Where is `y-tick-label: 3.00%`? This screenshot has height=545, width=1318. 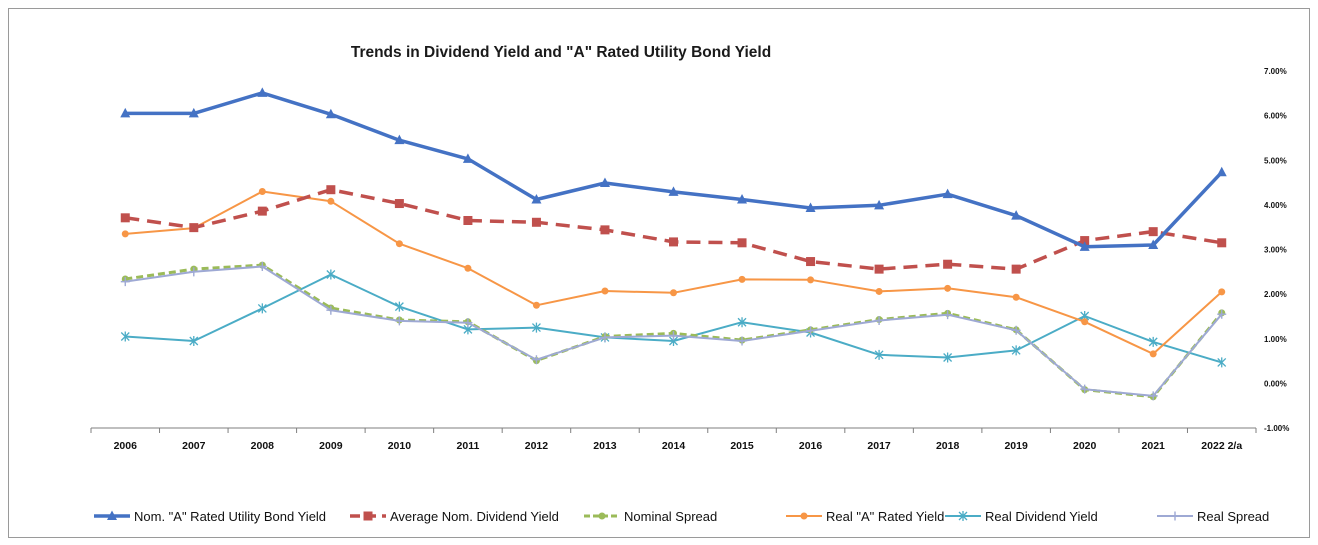 y-tick-label: 3.00% is located at coordinates (1275, 250).